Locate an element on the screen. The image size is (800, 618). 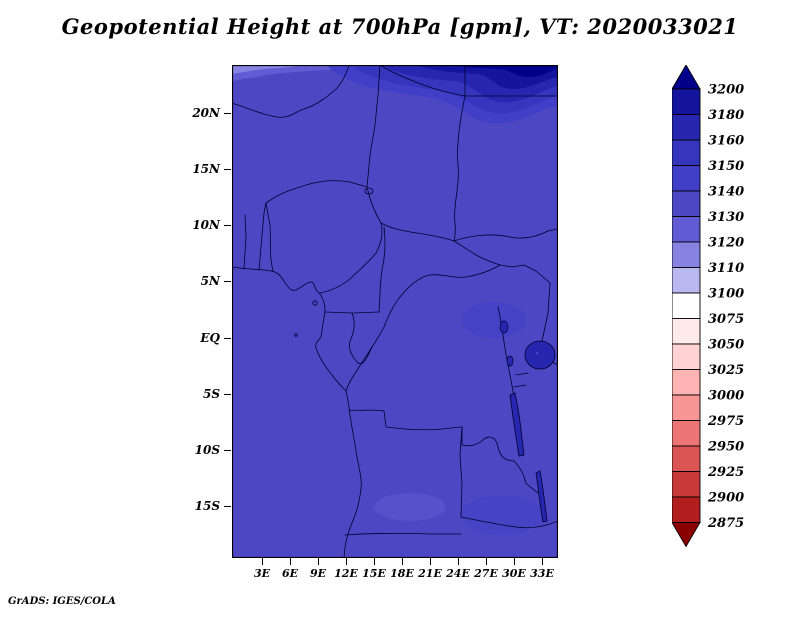
y-tick-label: EQ is located at coordinates (210, 337).